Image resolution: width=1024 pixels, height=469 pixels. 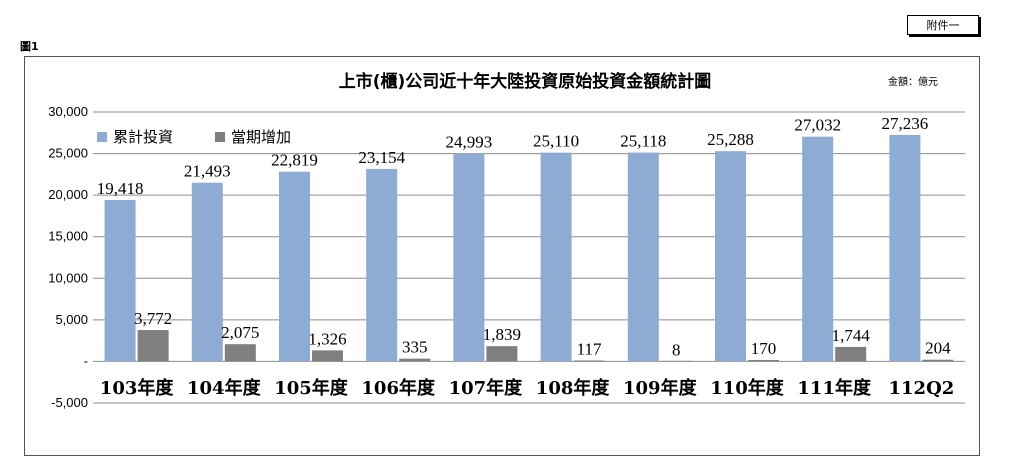 What do you see at coordinates (153, 318) in the screenshot?
I see `data-label-period-increase: 3,772` at bounding box center [153, 318].